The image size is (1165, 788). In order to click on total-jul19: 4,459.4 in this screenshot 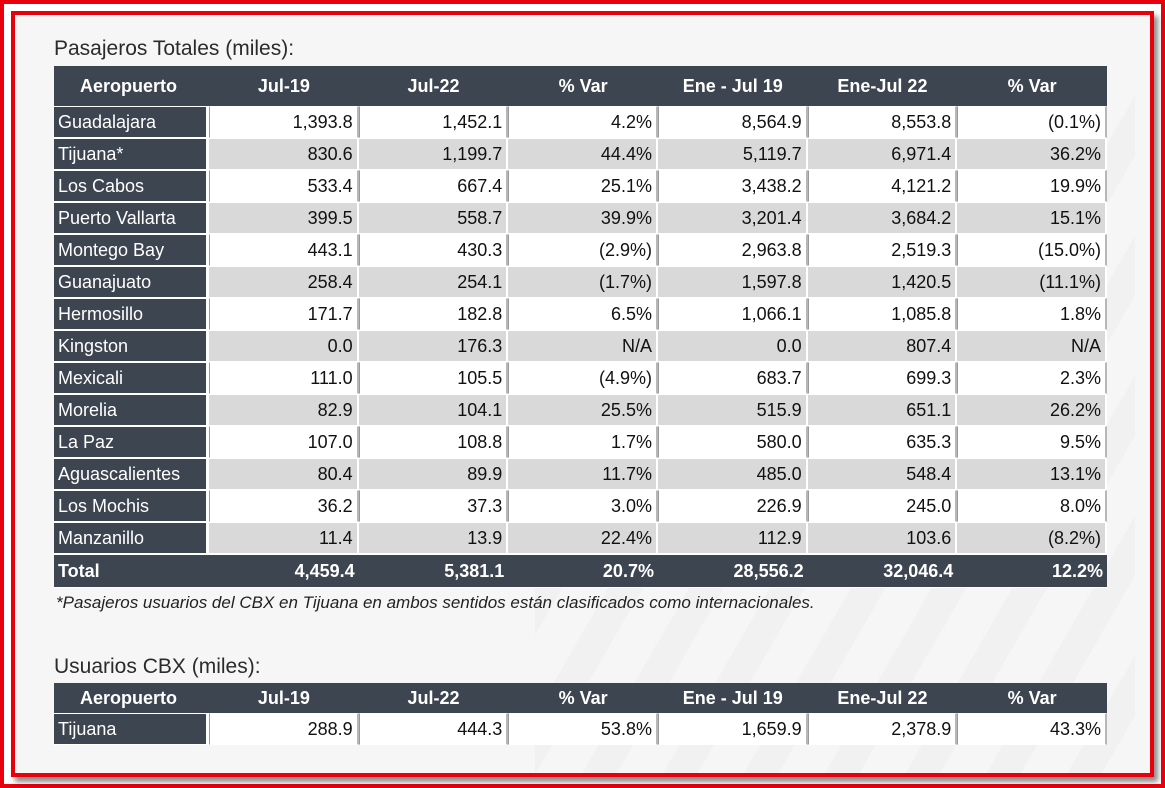, I will do `click(284, 571)`.